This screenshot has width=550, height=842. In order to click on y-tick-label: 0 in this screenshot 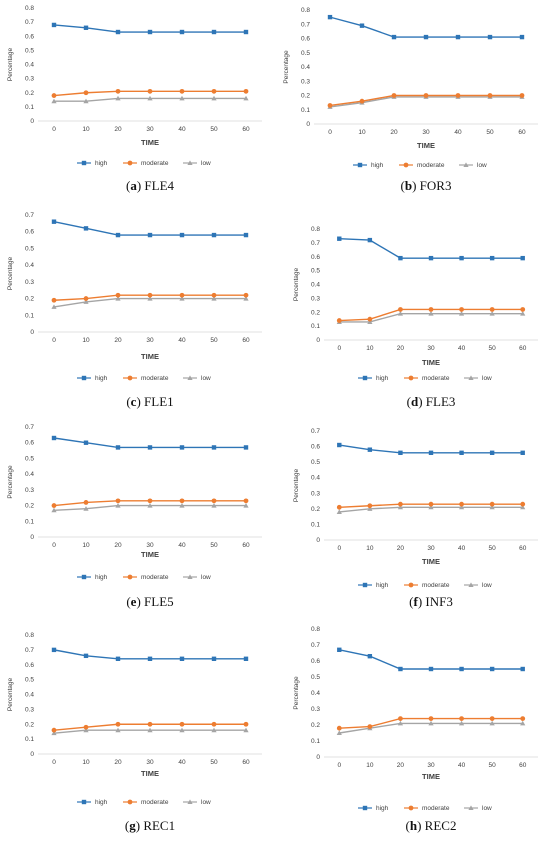, I will do `click(32, 754)`.